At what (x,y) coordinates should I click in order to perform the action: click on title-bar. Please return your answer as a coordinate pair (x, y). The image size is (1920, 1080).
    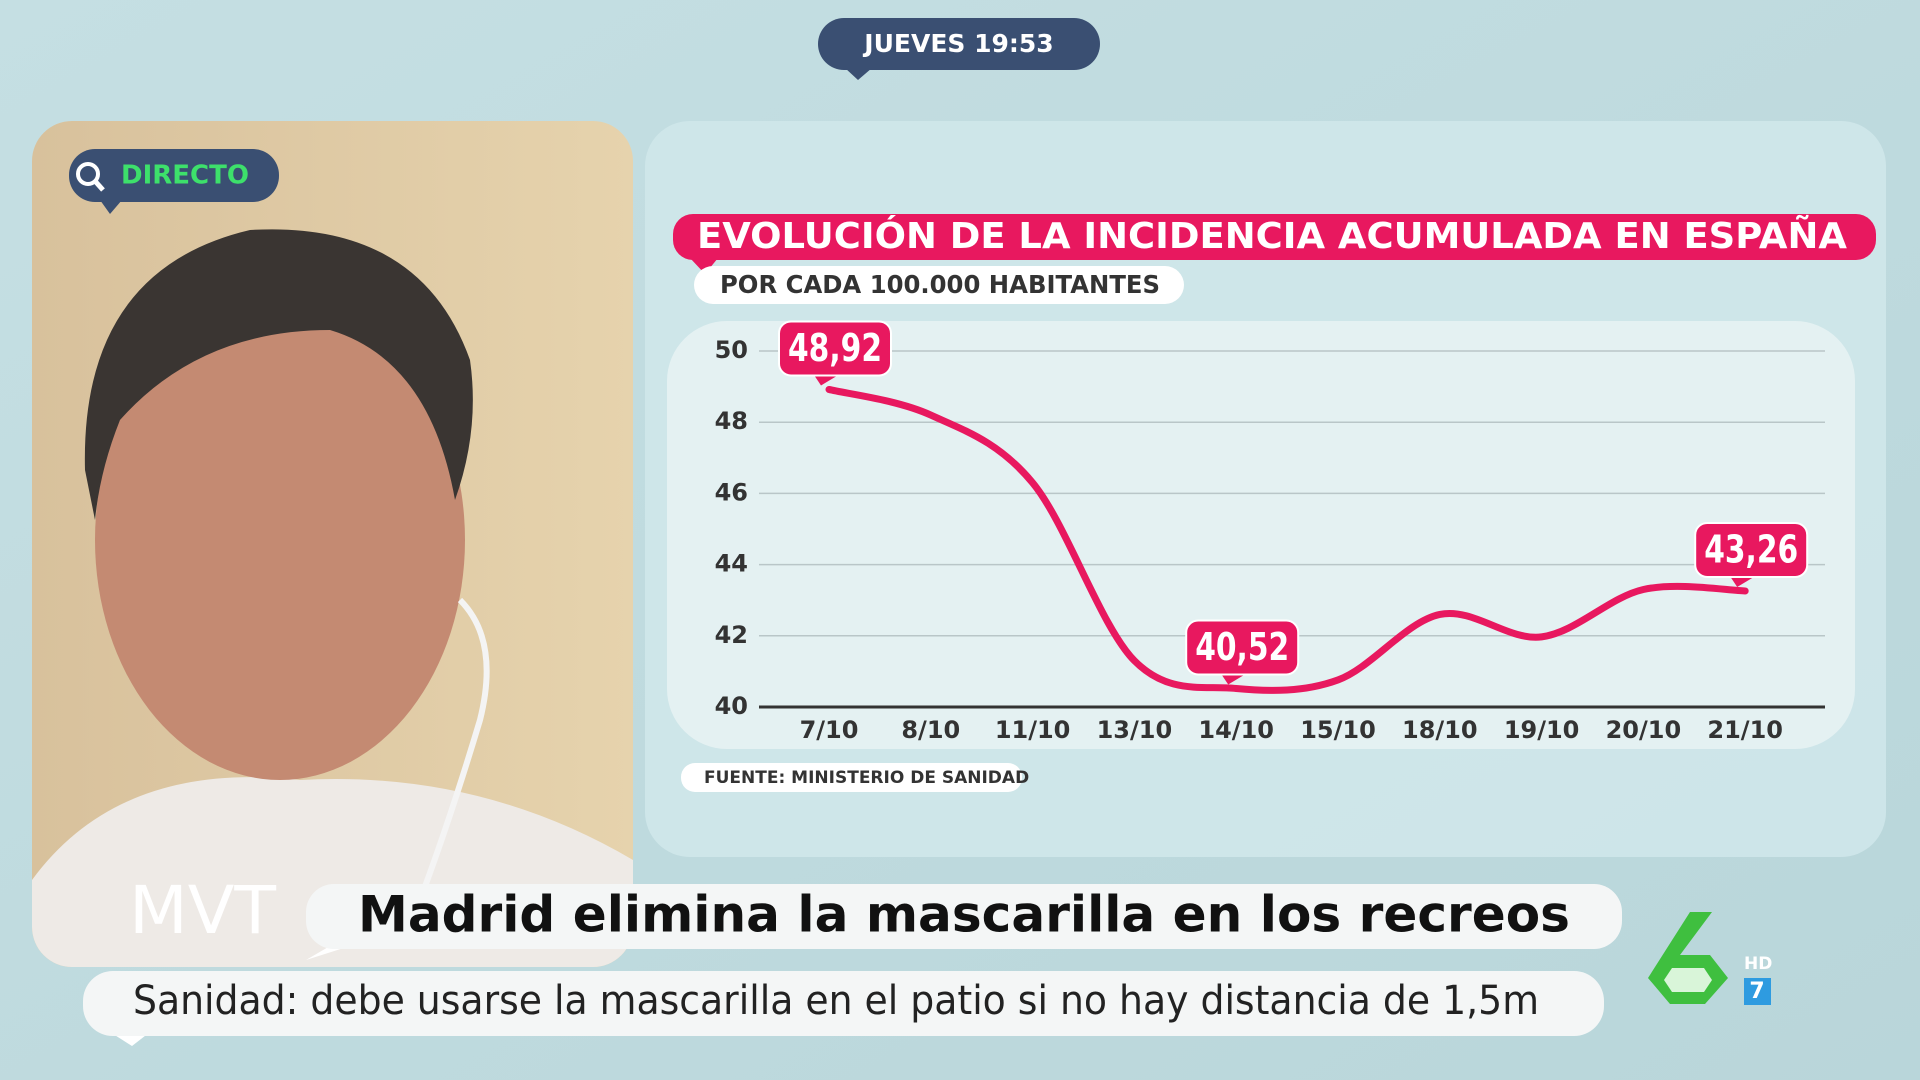
    Looking at the image, I should click on (1274, 237).